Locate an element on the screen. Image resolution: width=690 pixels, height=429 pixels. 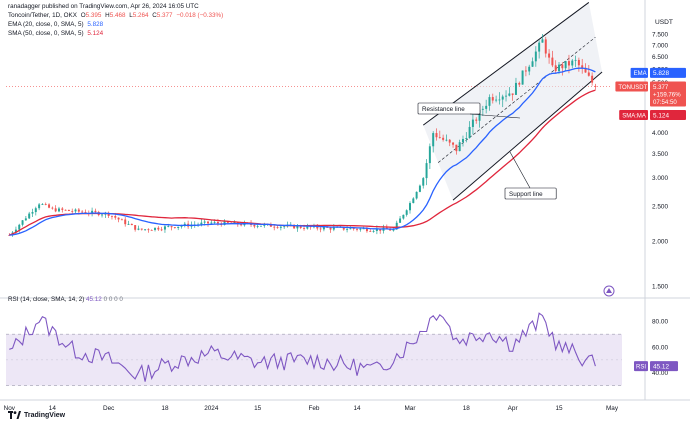
chart-nav-icon-arrow is located at coordinates (609, 290).